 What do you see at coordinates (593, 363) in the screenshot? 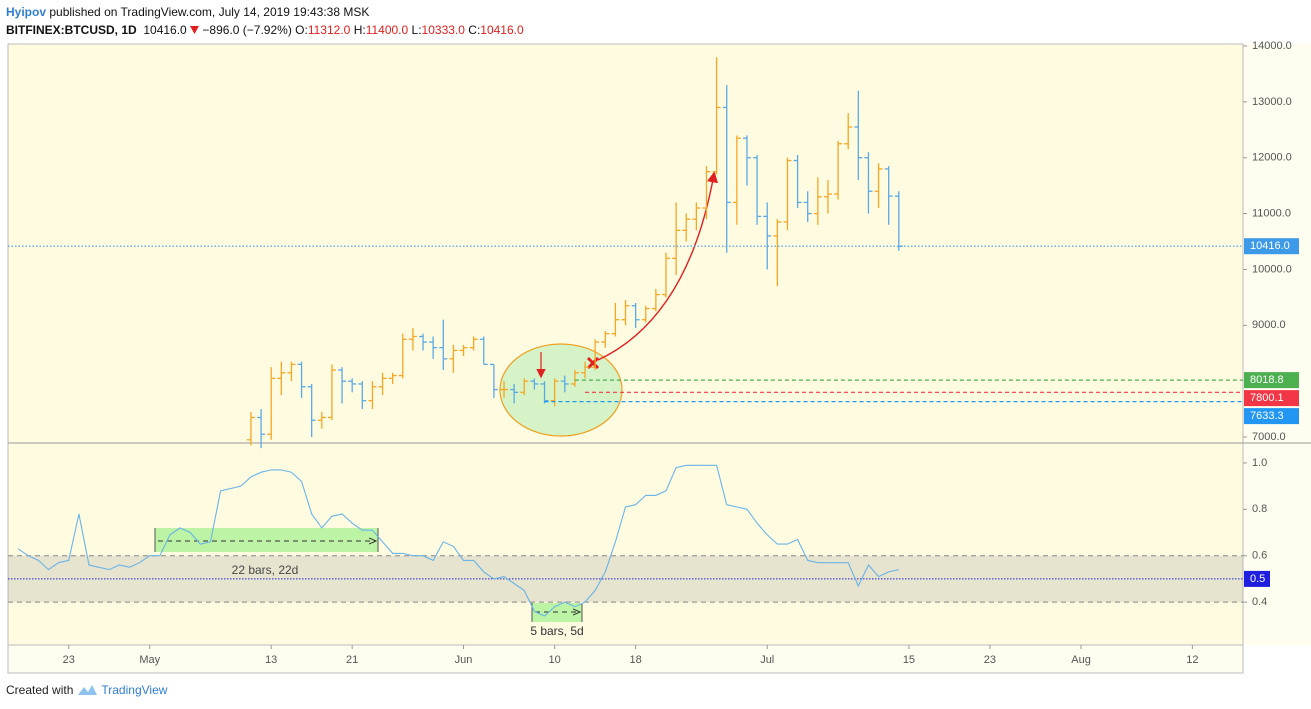
I see `cross-mark` at bounding box center [593, 363].